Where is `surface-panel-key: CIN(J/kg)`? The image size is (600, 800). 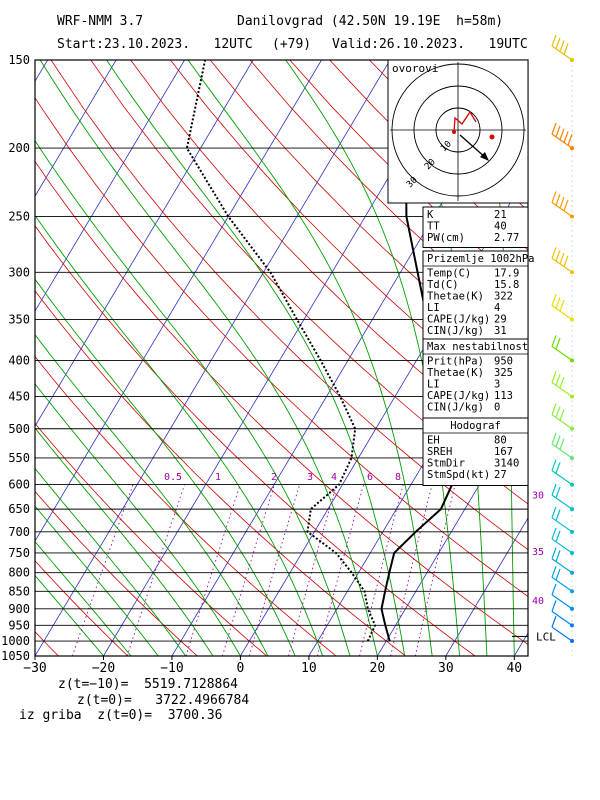
surface-panel-key: CIN(J/kg) is located at coordinates (455, 331).